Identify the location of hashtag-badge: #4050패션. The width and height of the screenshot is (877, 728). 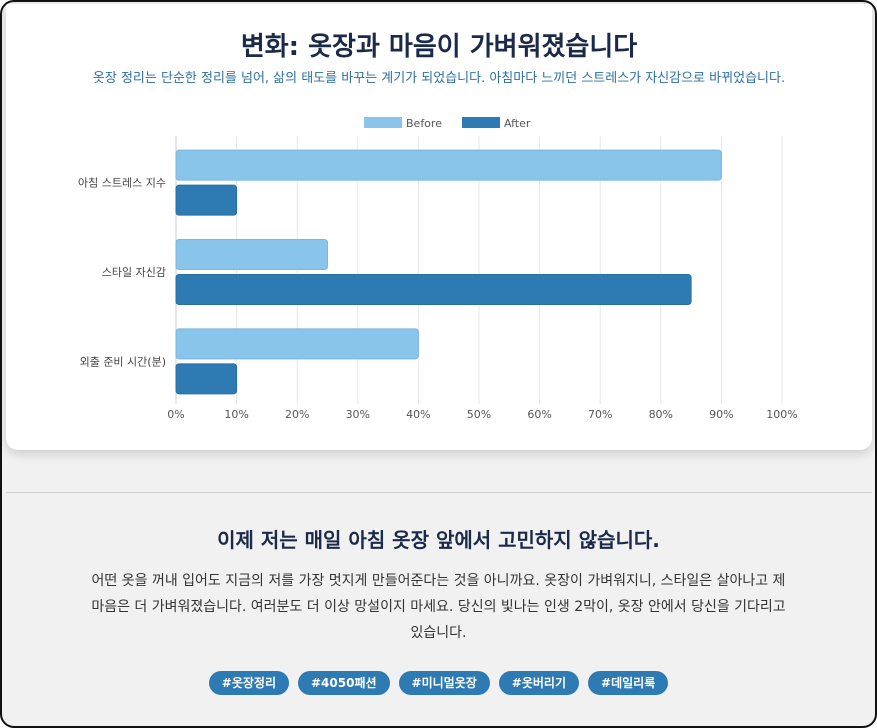
(343, 683).